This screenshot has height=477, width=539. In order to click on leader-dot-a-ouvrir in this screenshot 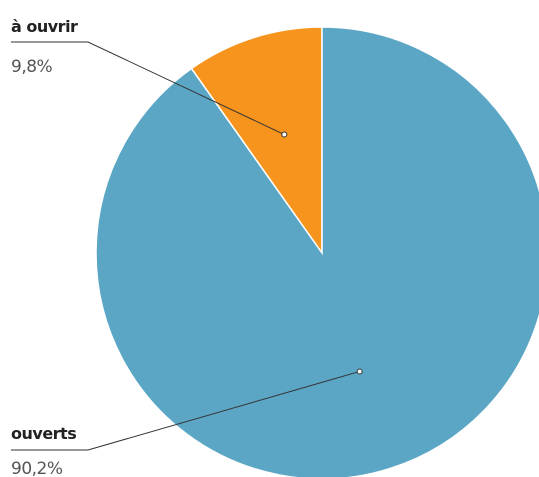, I will do `click(284, 134)`.